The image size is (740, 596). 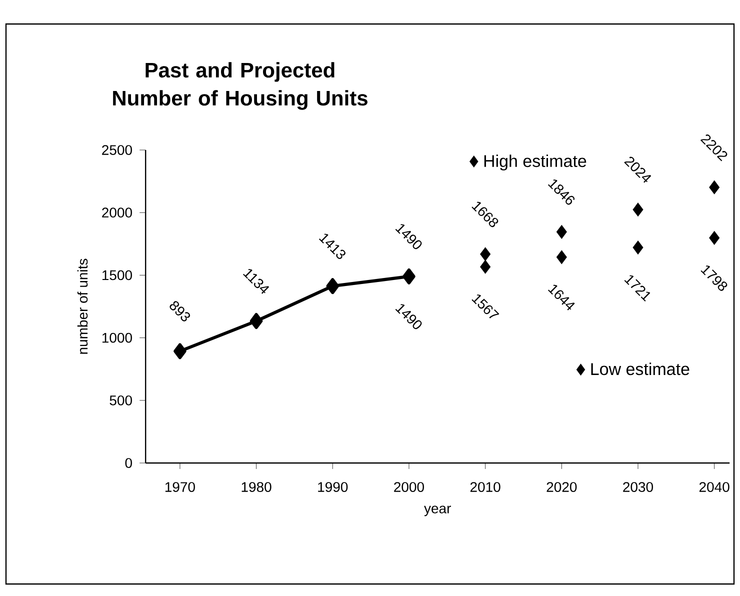 I want to click on y-axis-title: number of units, so click(x=82, y=306).